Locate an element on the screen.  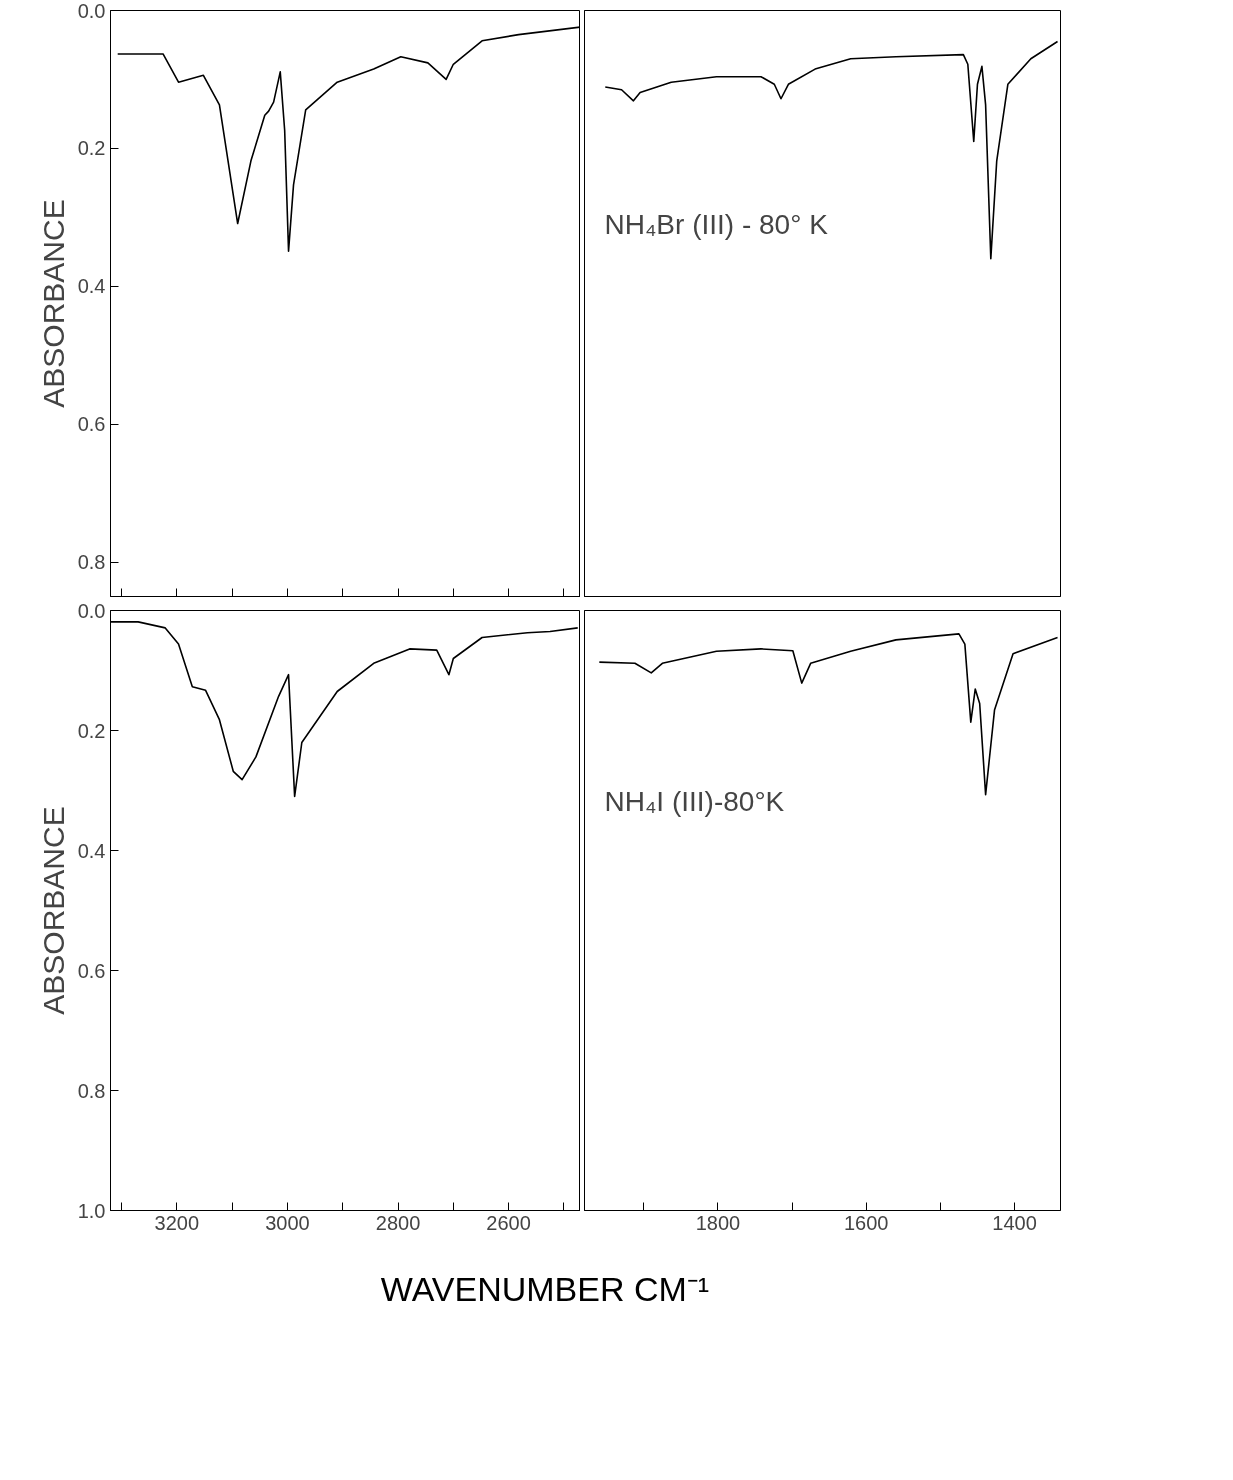
annotation: NH₄Br (III) - 80° K is located at coordinates (716, 224).